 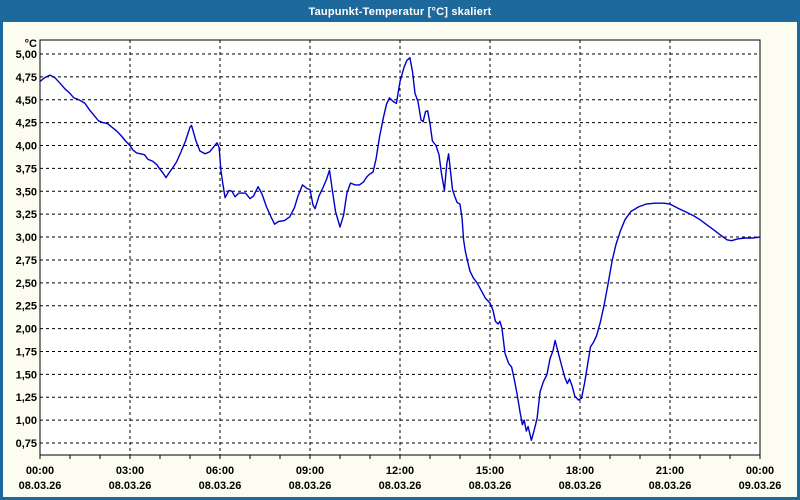 What do you see at coordinates (26, 444) in the screenshot?
I see `y-tick-label: 0,75` at bounding box center [26, 444].